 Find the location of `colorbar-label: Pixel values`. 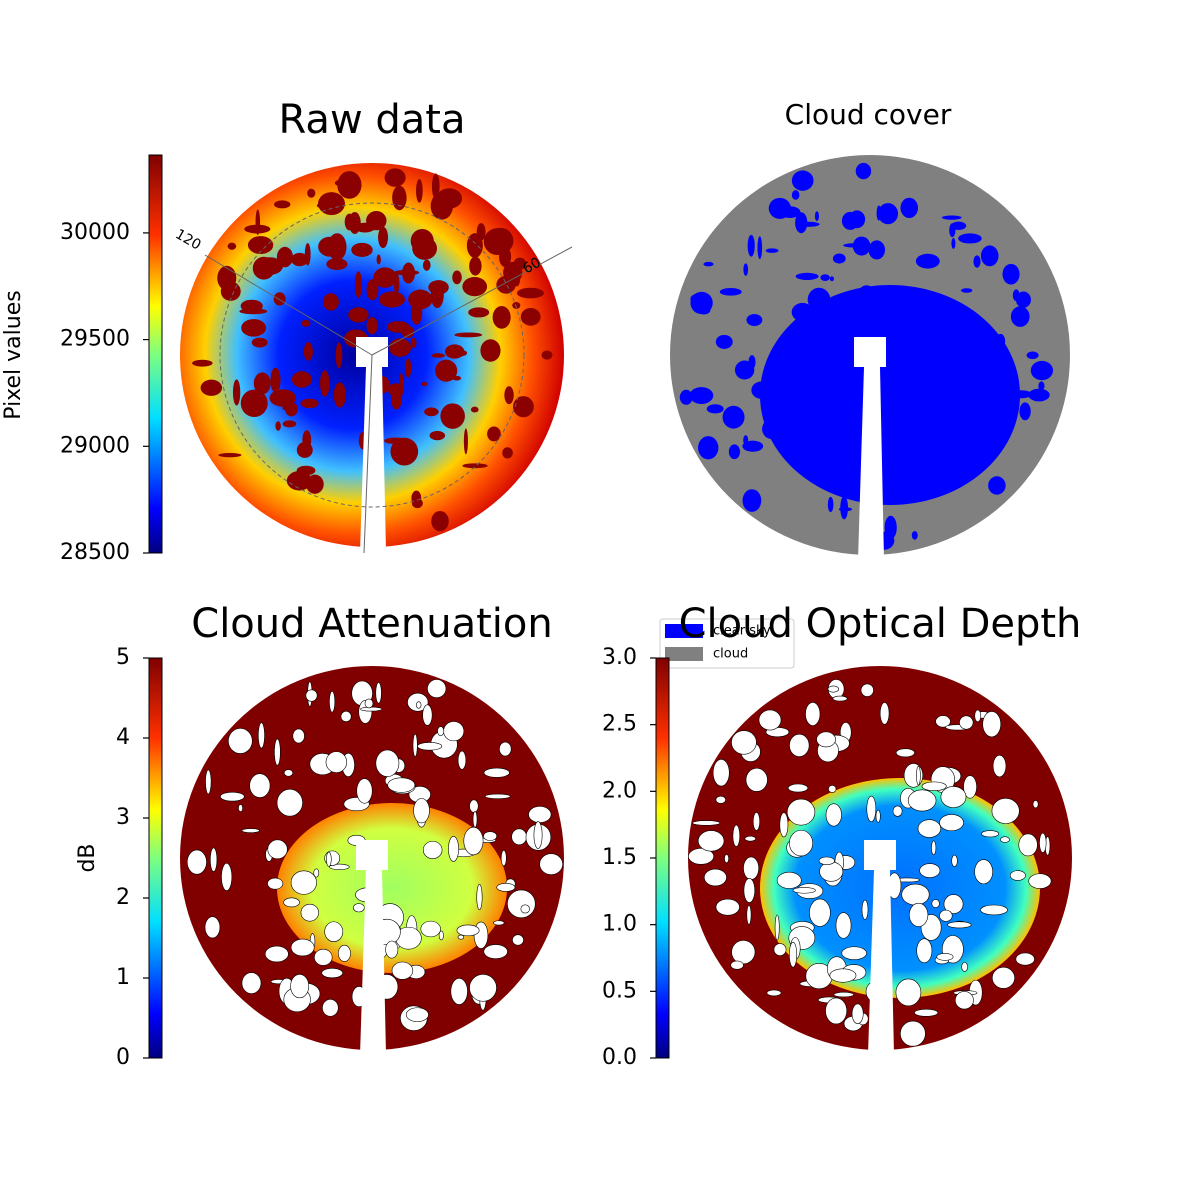

colorbar-label: Pixel values is located at coordinates (13, 354).